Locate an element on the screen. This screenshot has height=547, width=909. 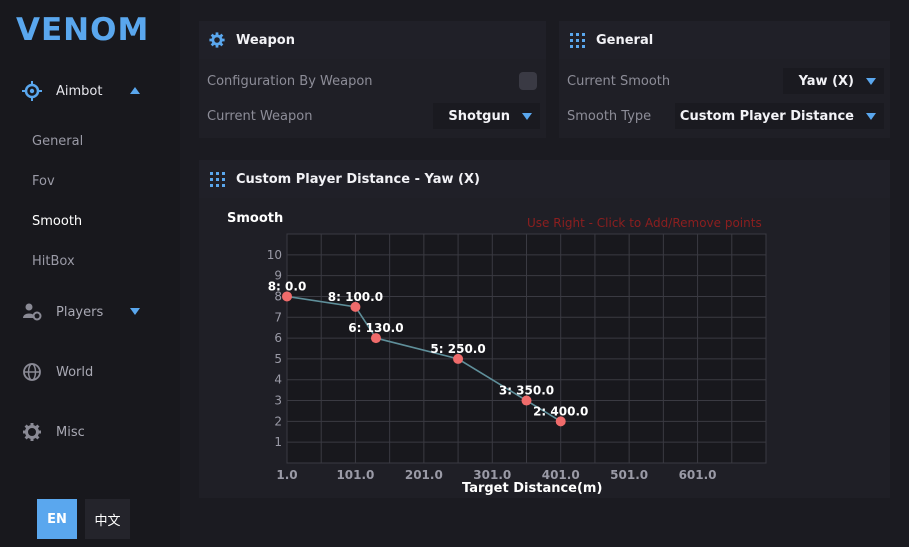
config-by-weapon-toggle is located at coordinates (528, 81).